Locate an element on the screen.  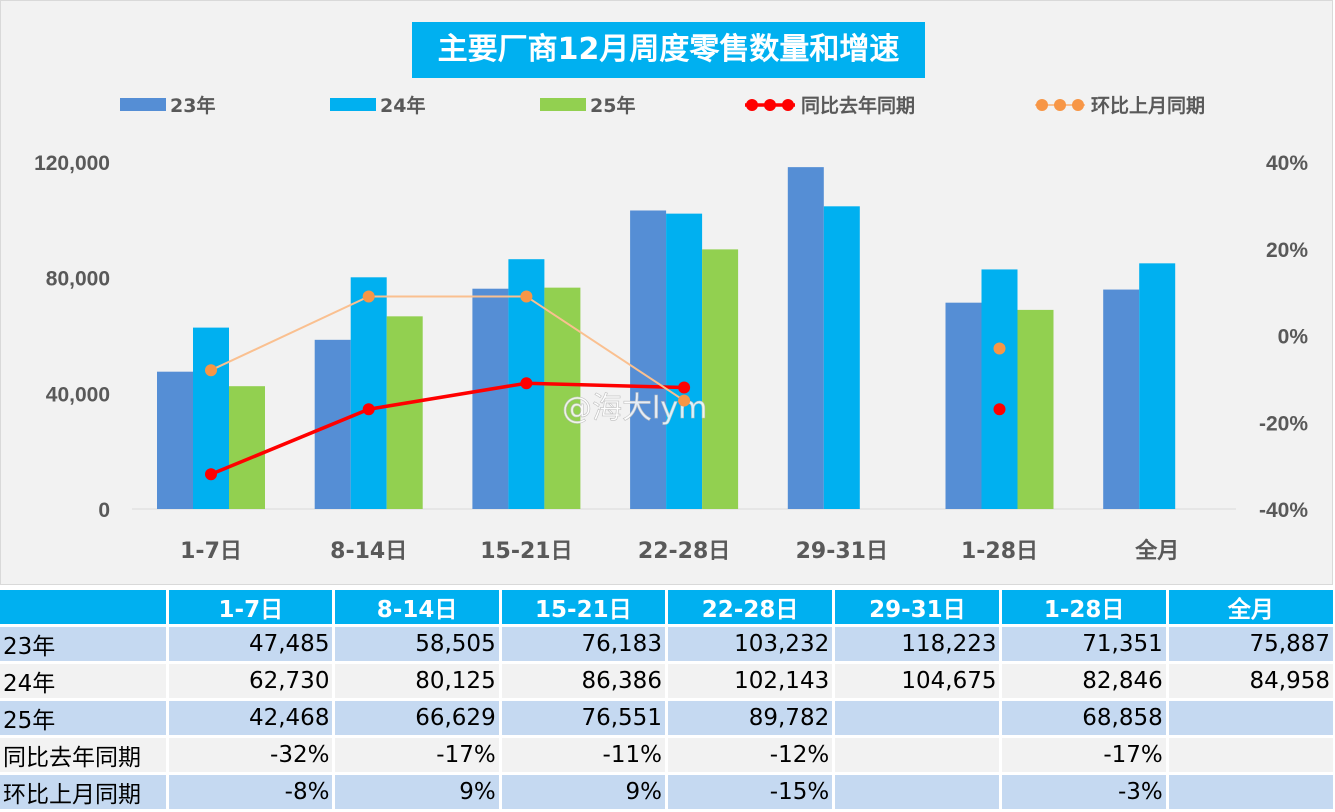
bar-23年-22-28日 is located at coordinates (648, 359).